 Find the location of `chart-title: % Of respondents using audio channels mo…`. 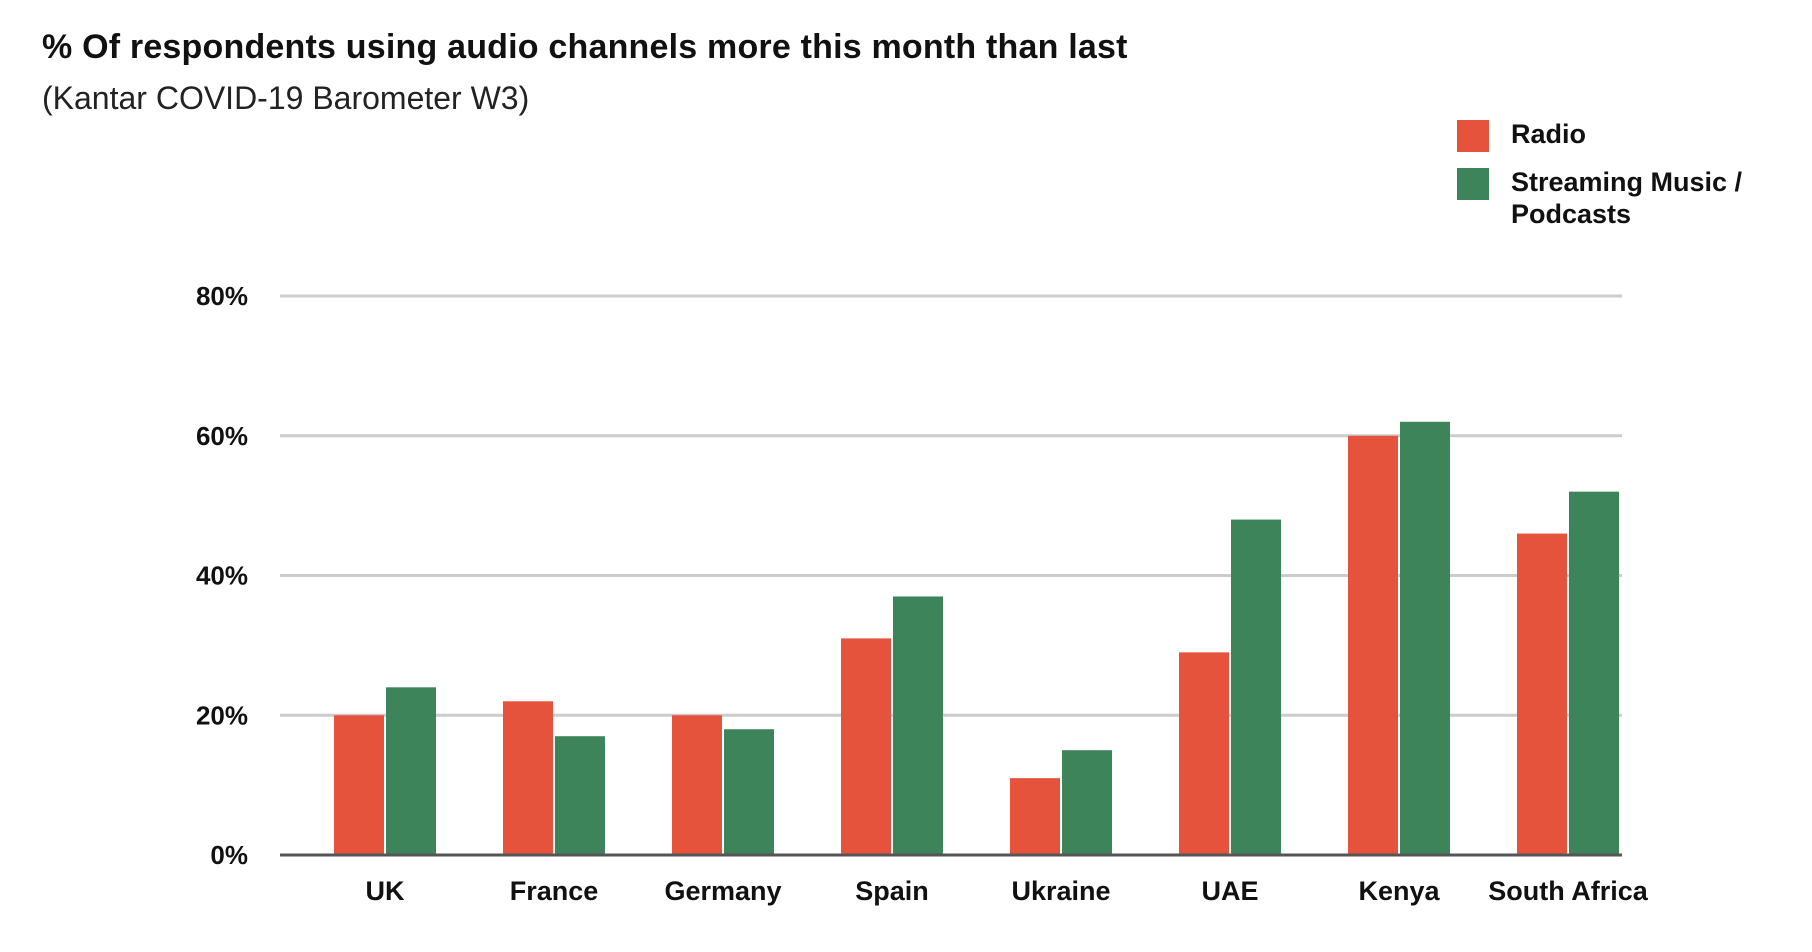

chart-title: % Of respondents using audio channels mo… is located at coordinates (585, 47).